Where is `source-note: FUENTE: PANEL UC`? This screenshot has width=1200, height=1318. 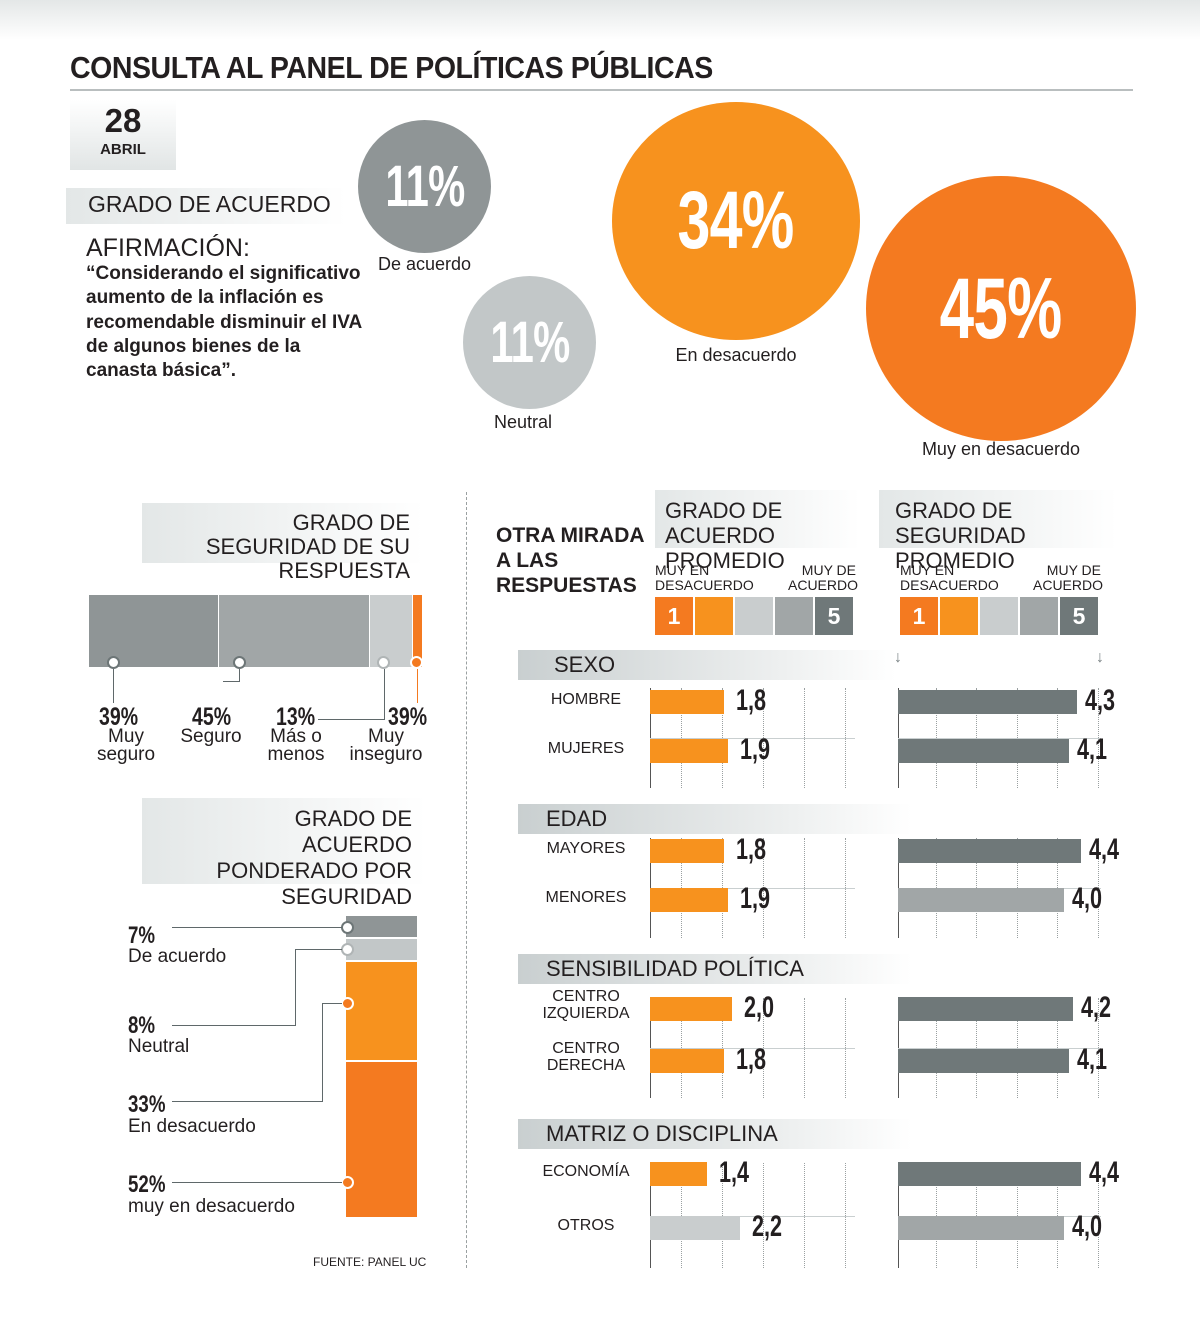
source-note: FUENTE: PANEL UC is located at coordinates (370, 1262).